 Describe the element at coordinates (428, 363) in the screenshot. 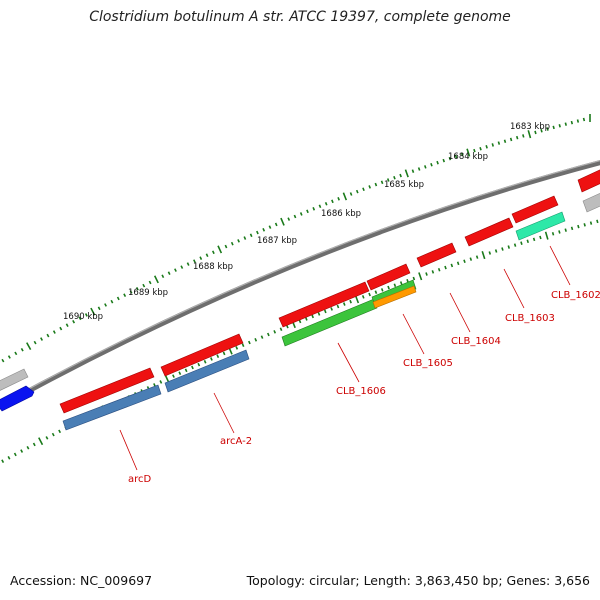

I see `gene-label-CLB_1605: CLB_1605` at that location.